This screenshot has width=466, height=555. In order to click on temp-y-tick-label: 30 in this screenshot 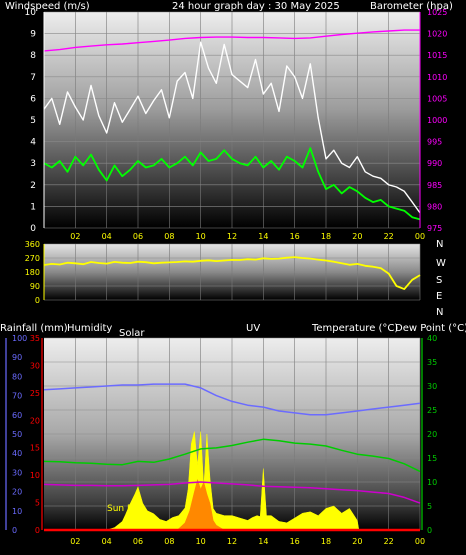, I will do `click(432, 386)`.